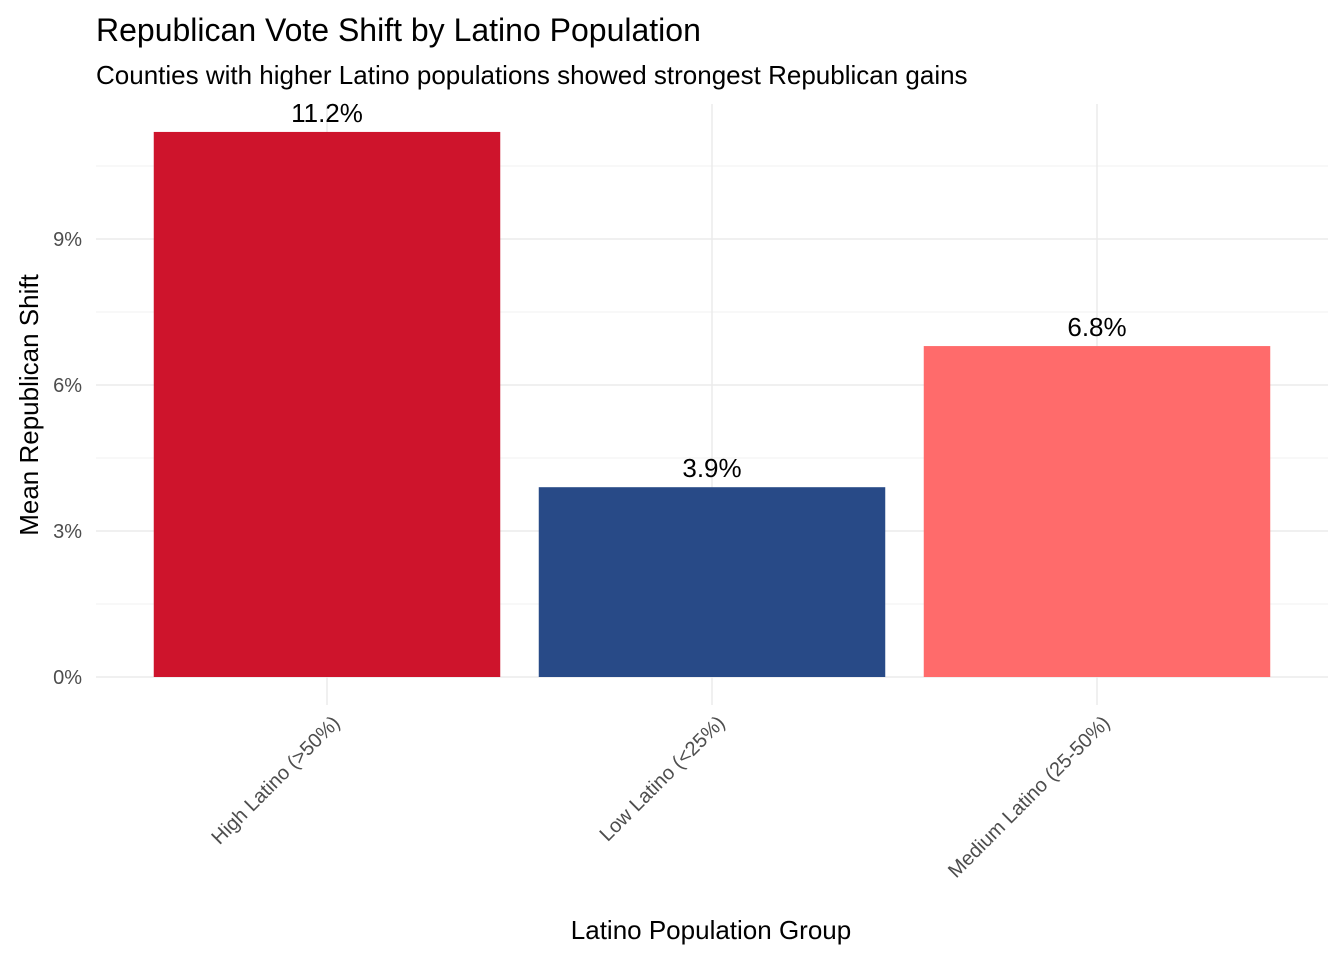 This screenshot has width=1344, height=960. What do you see at coordinates (663, 779) in the screenshot?
I see `x-tick-label: Low Latino (<25%)` at bounding box center [663, 779].